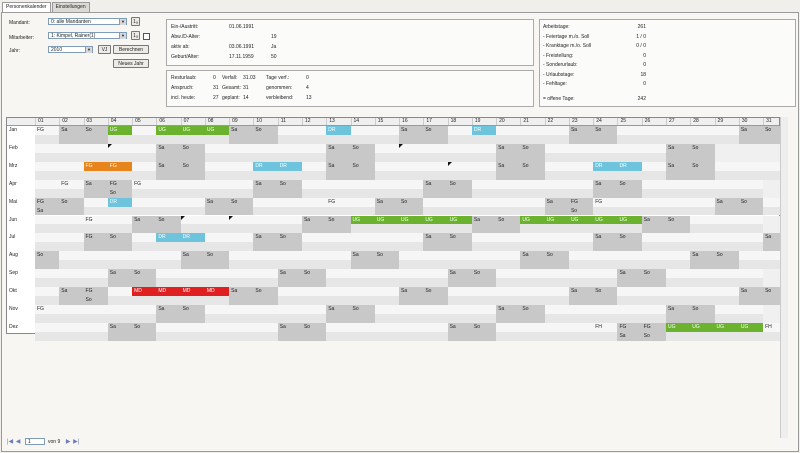  Describe the element at coordinates (26, 7) in the screenshot. I see `tab-personenkalender: Personenkalender` at that location.